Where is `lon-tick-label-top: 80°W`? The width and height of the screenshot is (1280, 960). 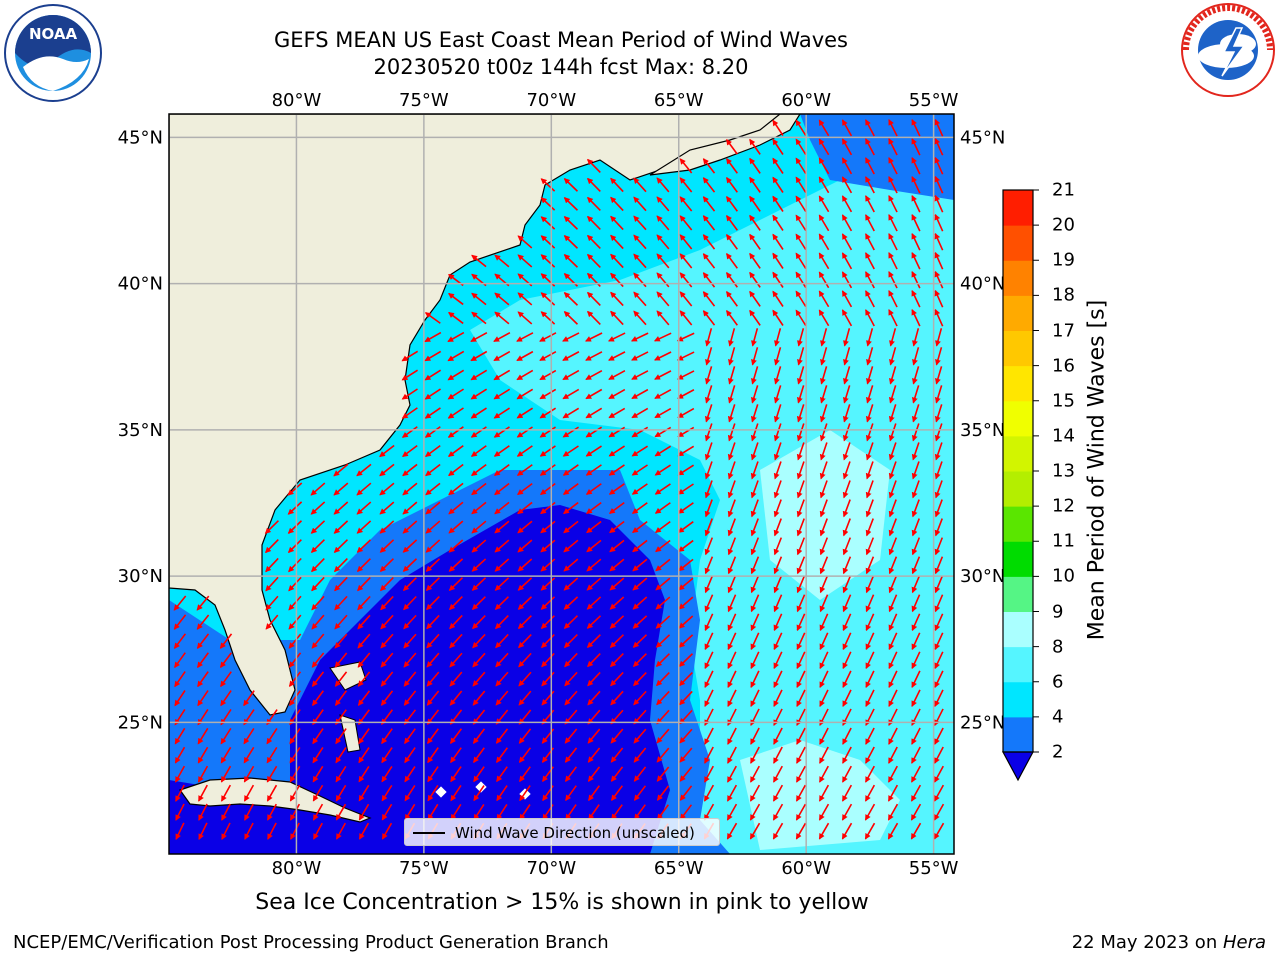
lon-tick-label-top: 80°W is located at coordinates (297, 100).